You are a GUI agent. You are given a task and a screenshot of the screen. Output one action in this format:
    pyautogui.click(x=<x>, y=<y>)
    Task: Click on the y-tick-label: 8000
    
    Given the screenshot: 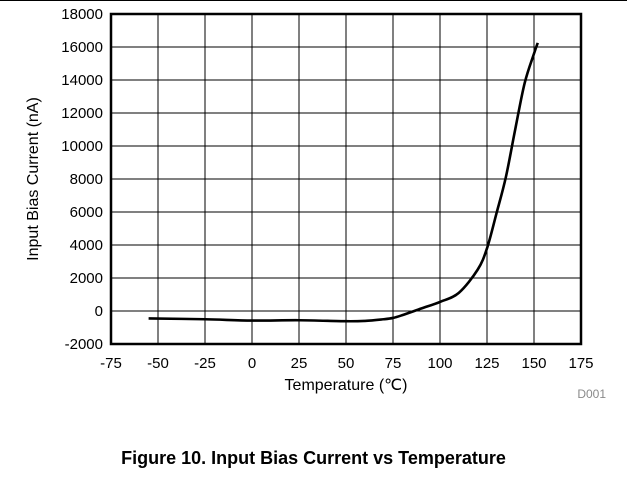 What is the action you would take?
    pyautogui.click(x=86, y=179)
    